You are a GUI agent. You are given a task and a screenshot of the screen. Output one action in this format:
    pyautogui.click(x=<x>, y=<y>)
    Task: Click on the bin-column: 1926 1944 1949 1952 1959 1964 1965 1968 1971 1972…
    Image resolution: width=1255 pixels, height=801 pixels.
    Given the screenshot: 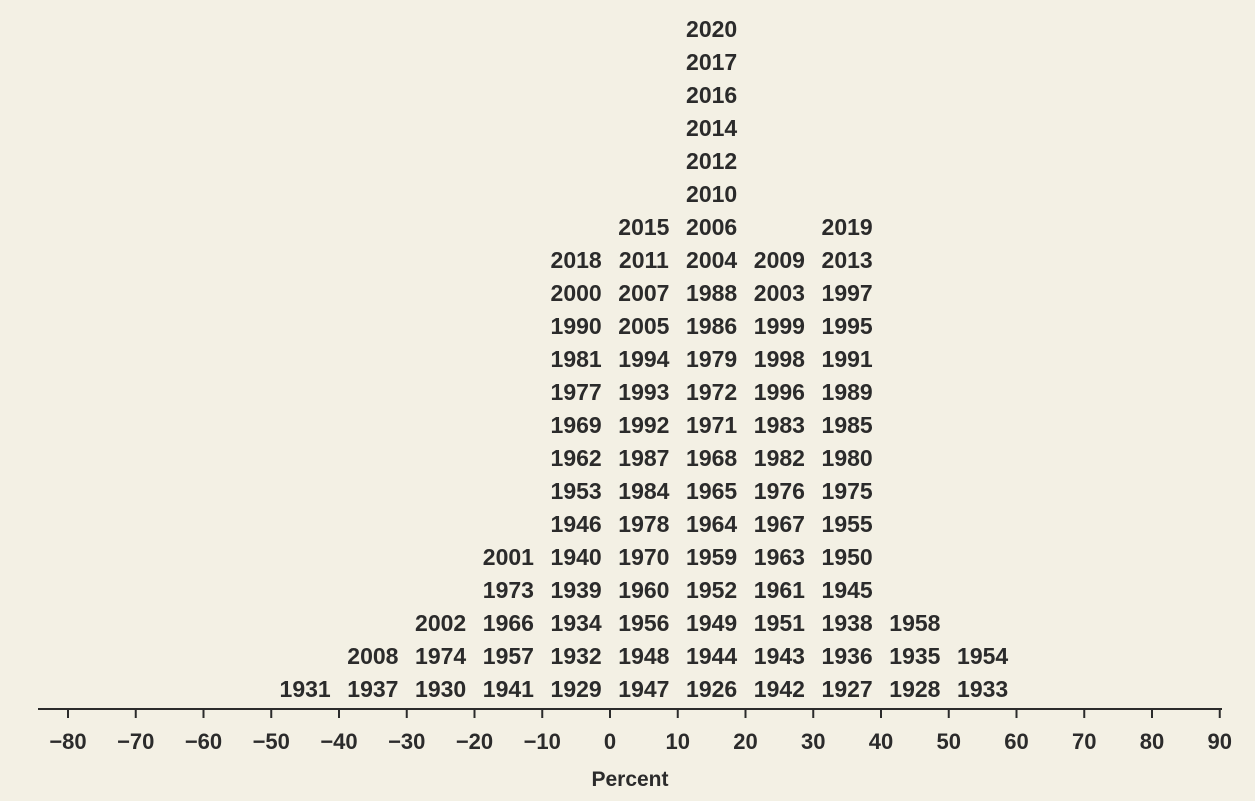 What is the action you would take?
    pyautogui.click(x=711, y=359)
    